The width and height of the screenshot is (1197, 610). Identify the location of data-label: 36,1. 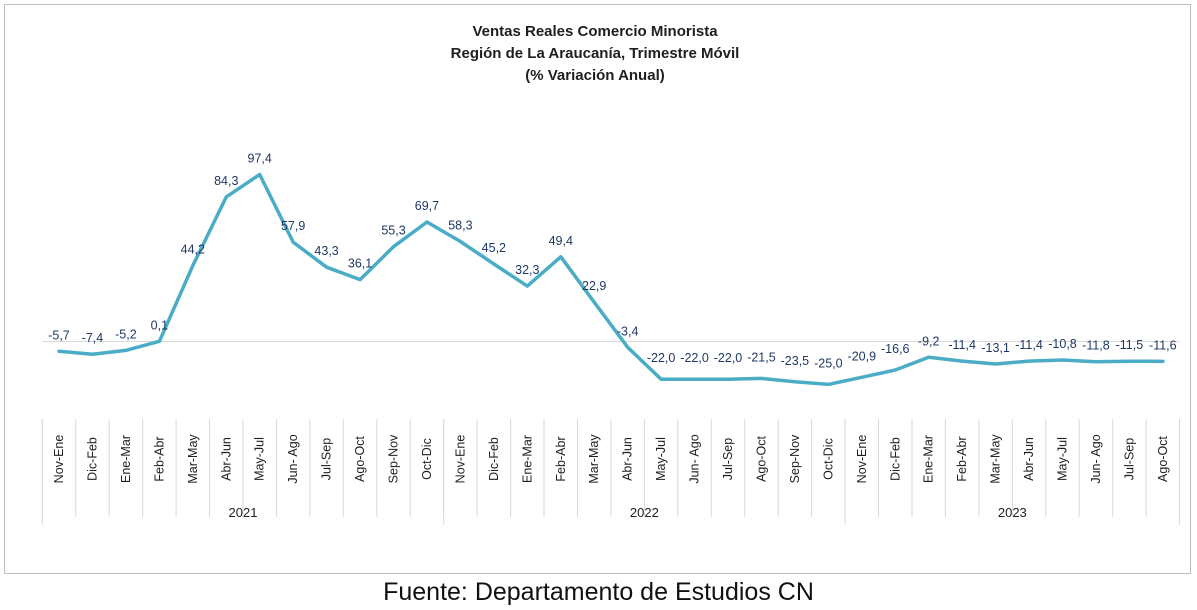
(360, 264).